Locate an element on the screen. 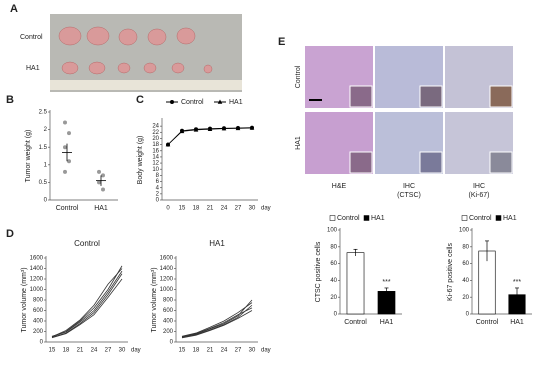  bar is located at coordinates (386, 303).